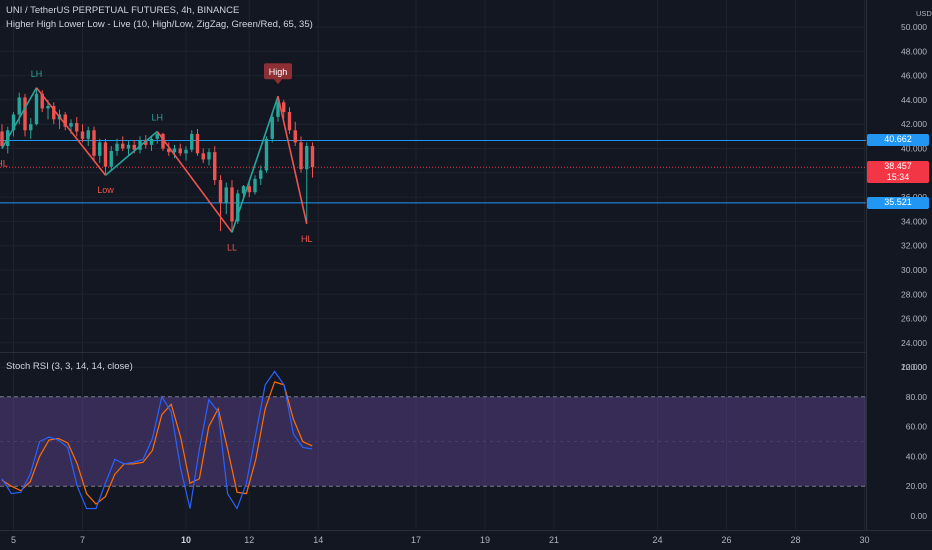 The image size is (932, 550). What do you see at coordinates (914, 149) in the screenshot?
I see `price-tick-label: 40.000` at bounding box center [914, 149].